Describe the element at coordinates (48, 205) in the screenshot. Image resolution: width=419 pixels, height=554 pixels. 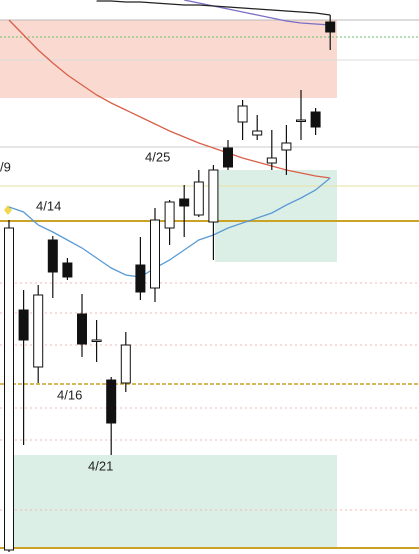
I see `date-label: 4/14` at that location.